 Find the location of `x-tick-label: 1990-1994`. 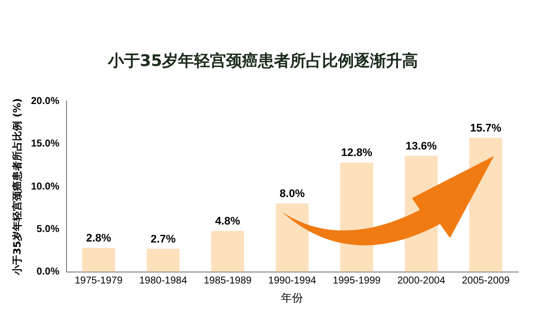

x-tick-label: 1990-1994 is located at coordinates (292, 281).